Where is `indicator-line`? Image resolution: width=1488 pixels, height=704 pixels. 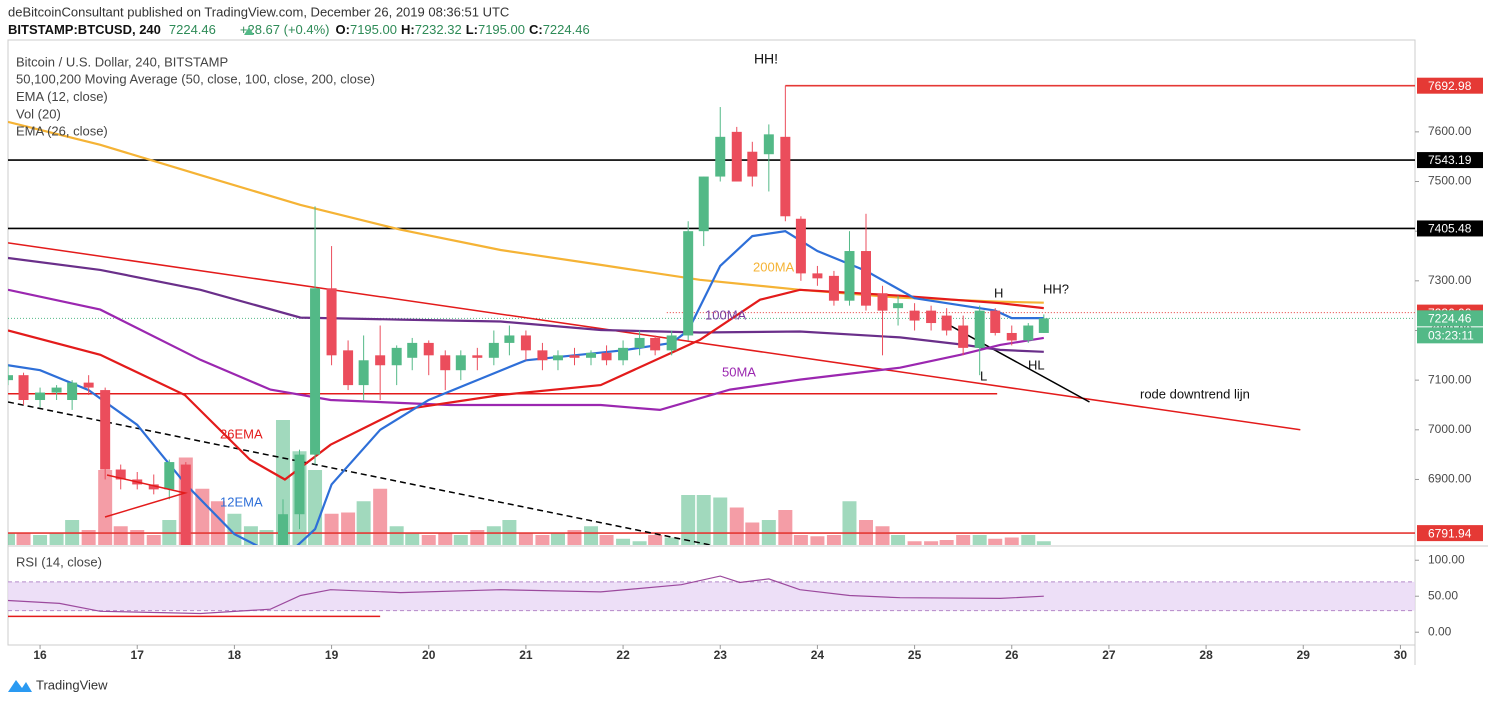
indicator-line is located at coordinates (526, 350).